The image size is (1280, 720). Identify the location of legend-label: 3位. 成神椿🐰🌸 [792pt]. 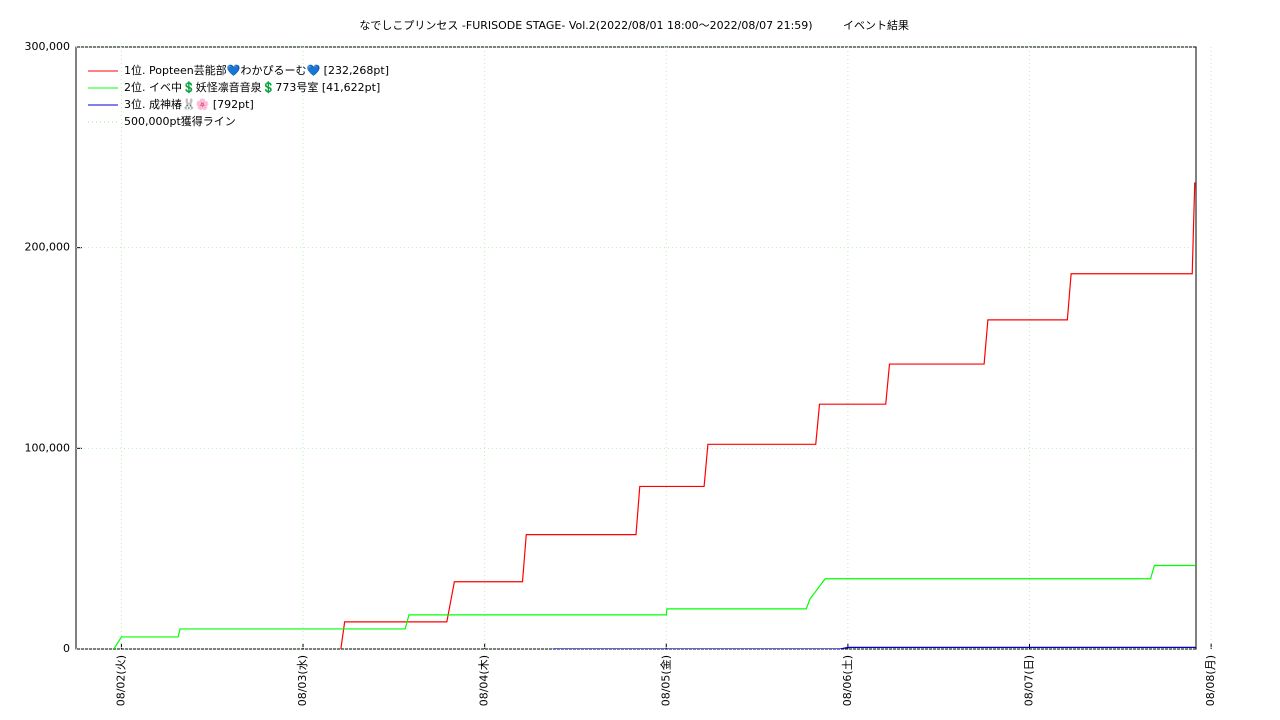
(189, 104).